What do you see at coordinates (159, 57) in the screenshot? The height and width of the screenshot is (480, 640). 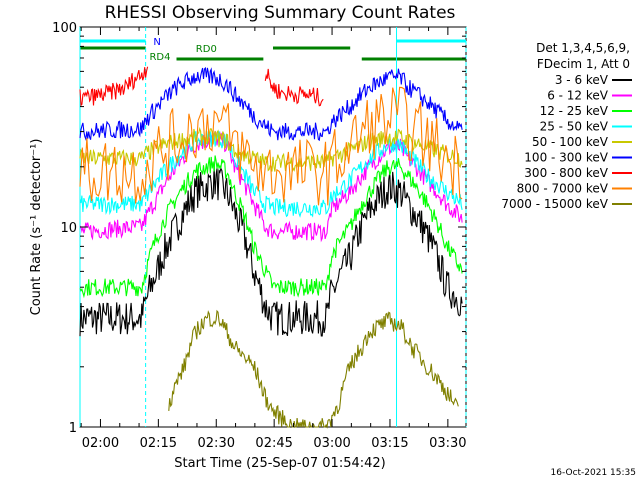 I see `rate-flag-label: RD4` at bounding box center [159, 57].